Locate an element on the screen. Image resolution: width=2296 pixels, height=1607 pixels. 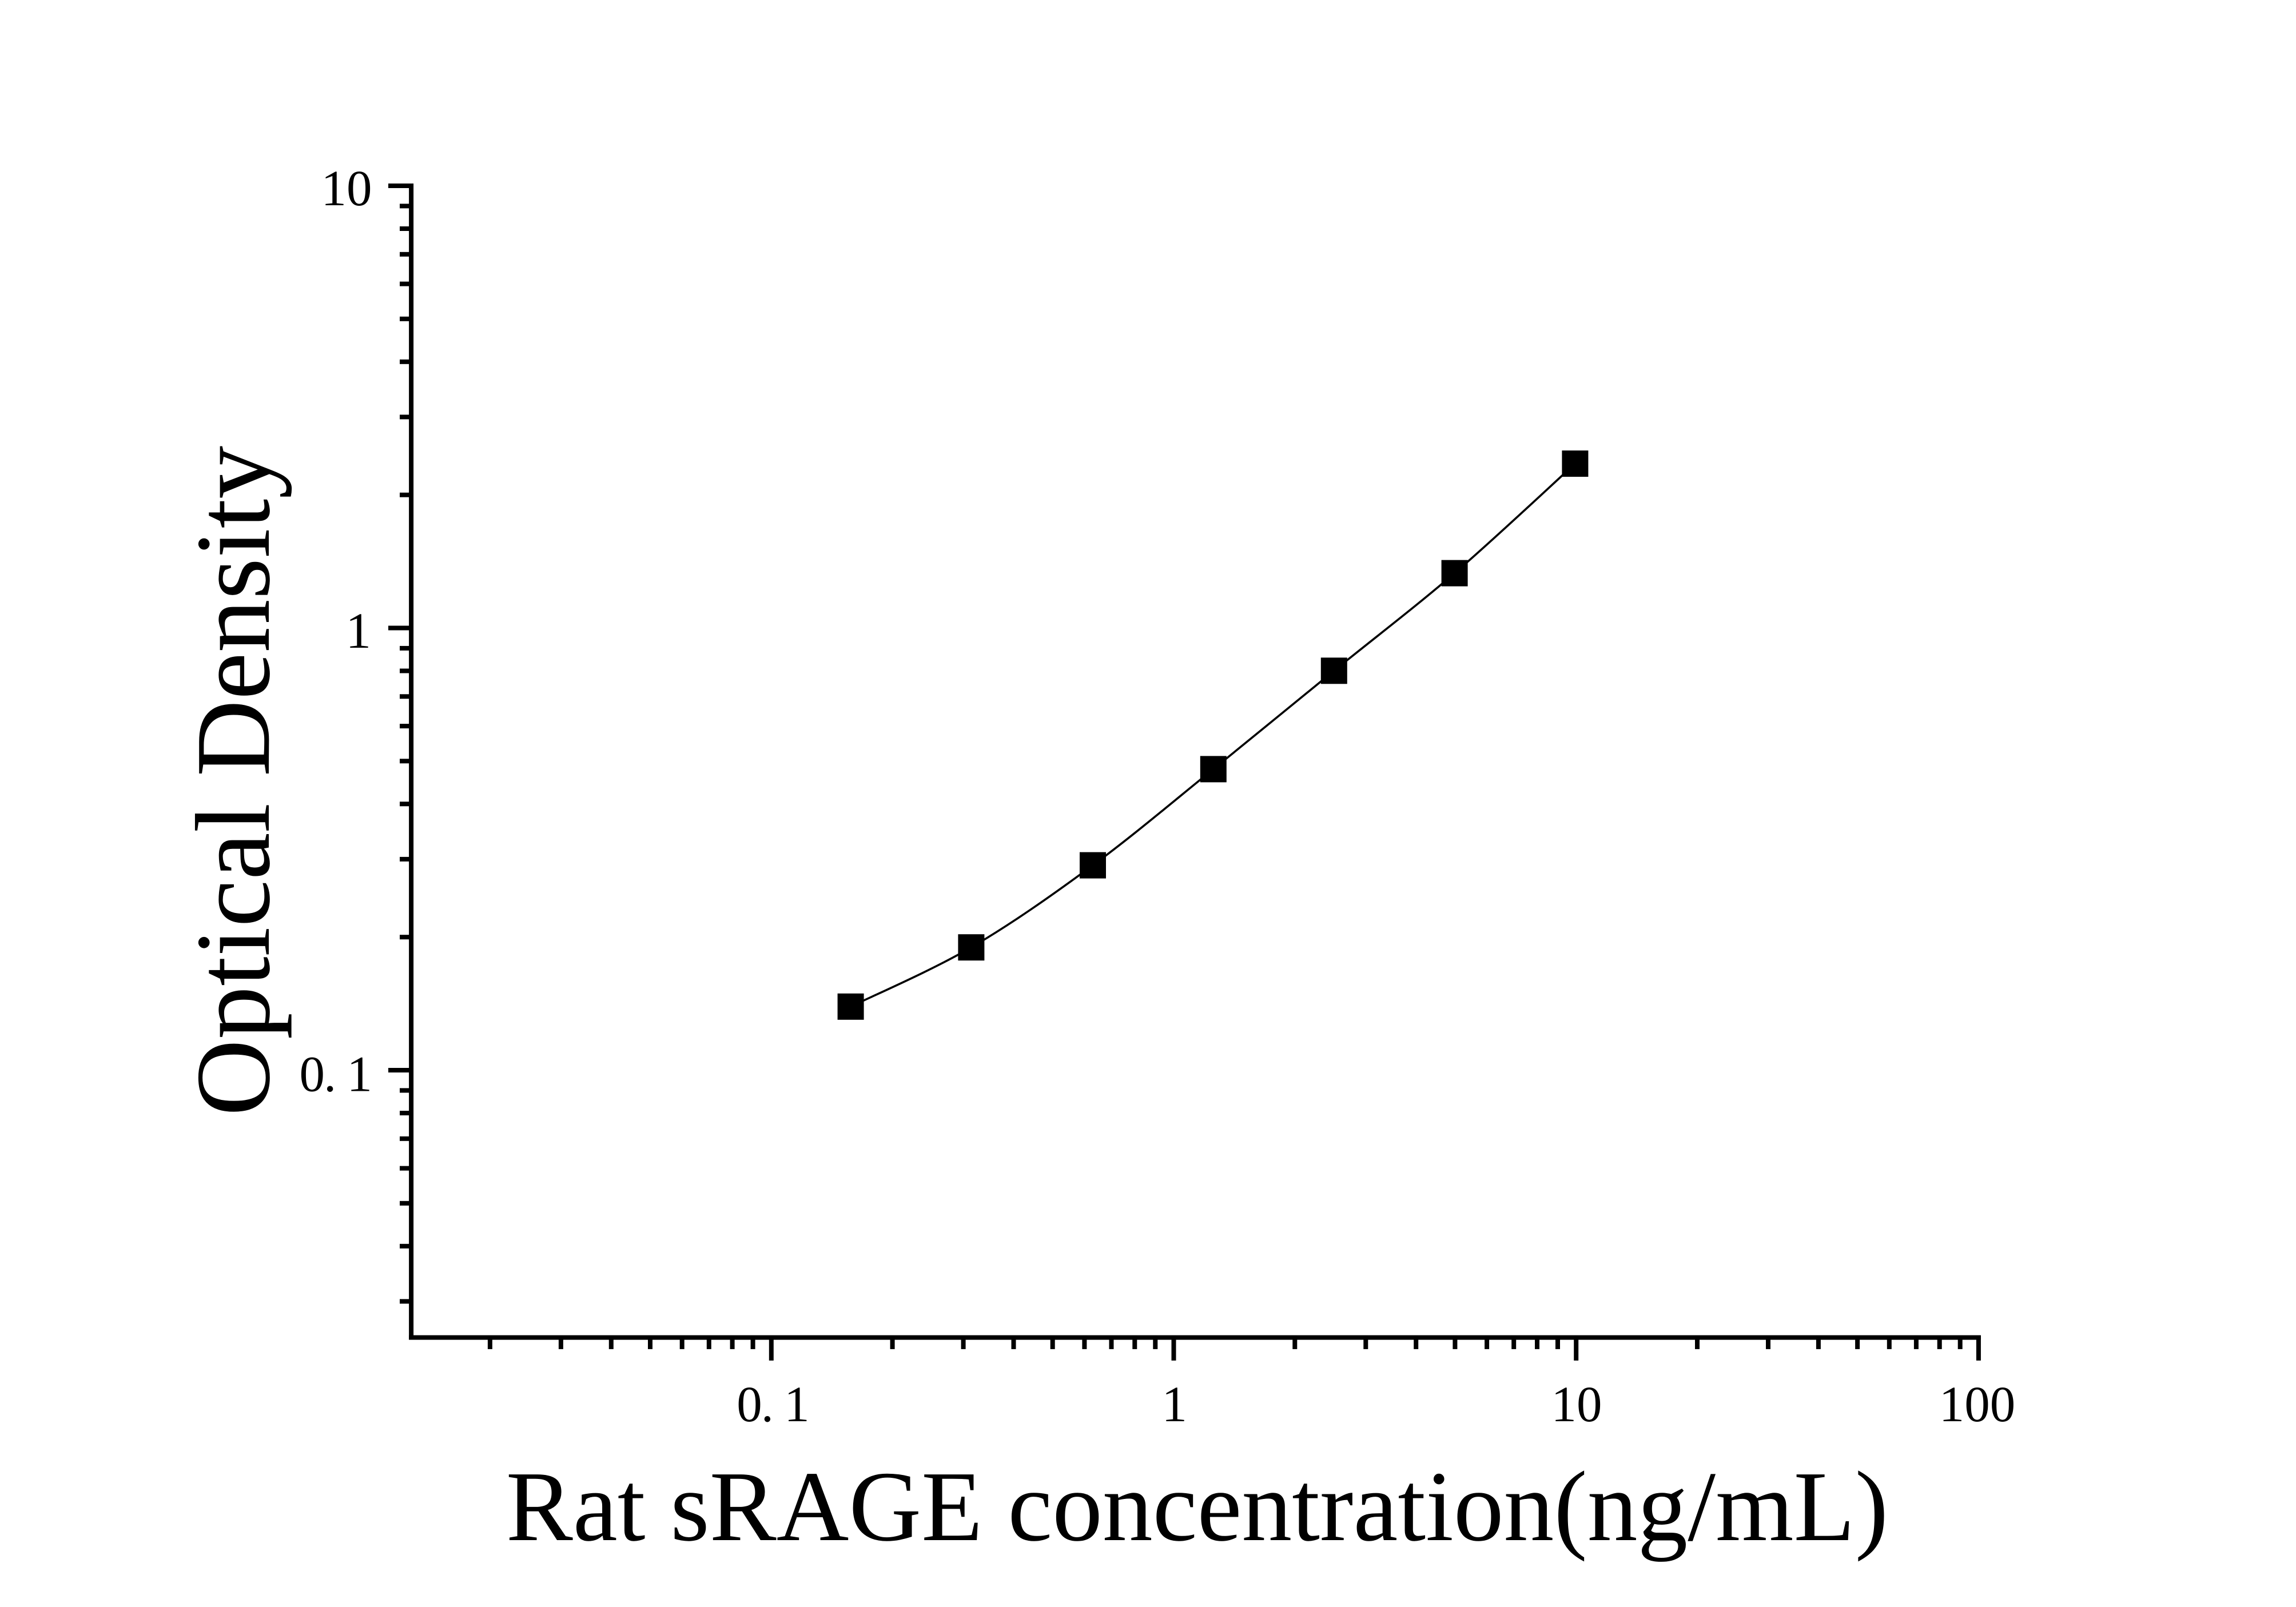
svg-text: Rat sRAGE concentration(ng/mL) is located at coordinates (1197, 1506).